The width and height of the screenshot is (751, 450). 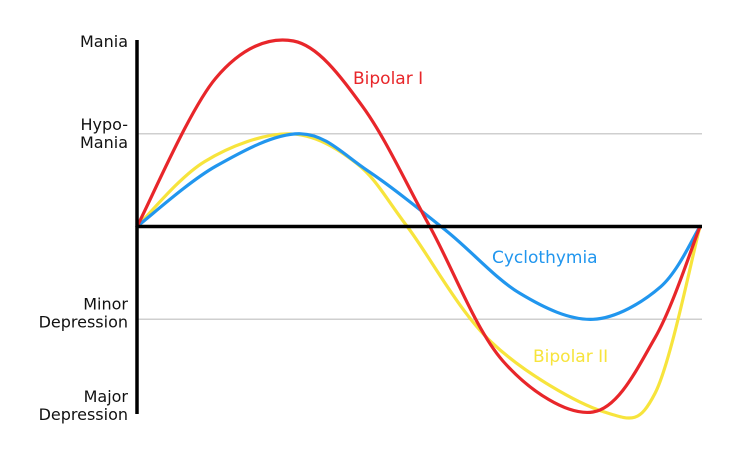 I want to click on y-tick-label: Major Depression, so click(x=84, y=405).